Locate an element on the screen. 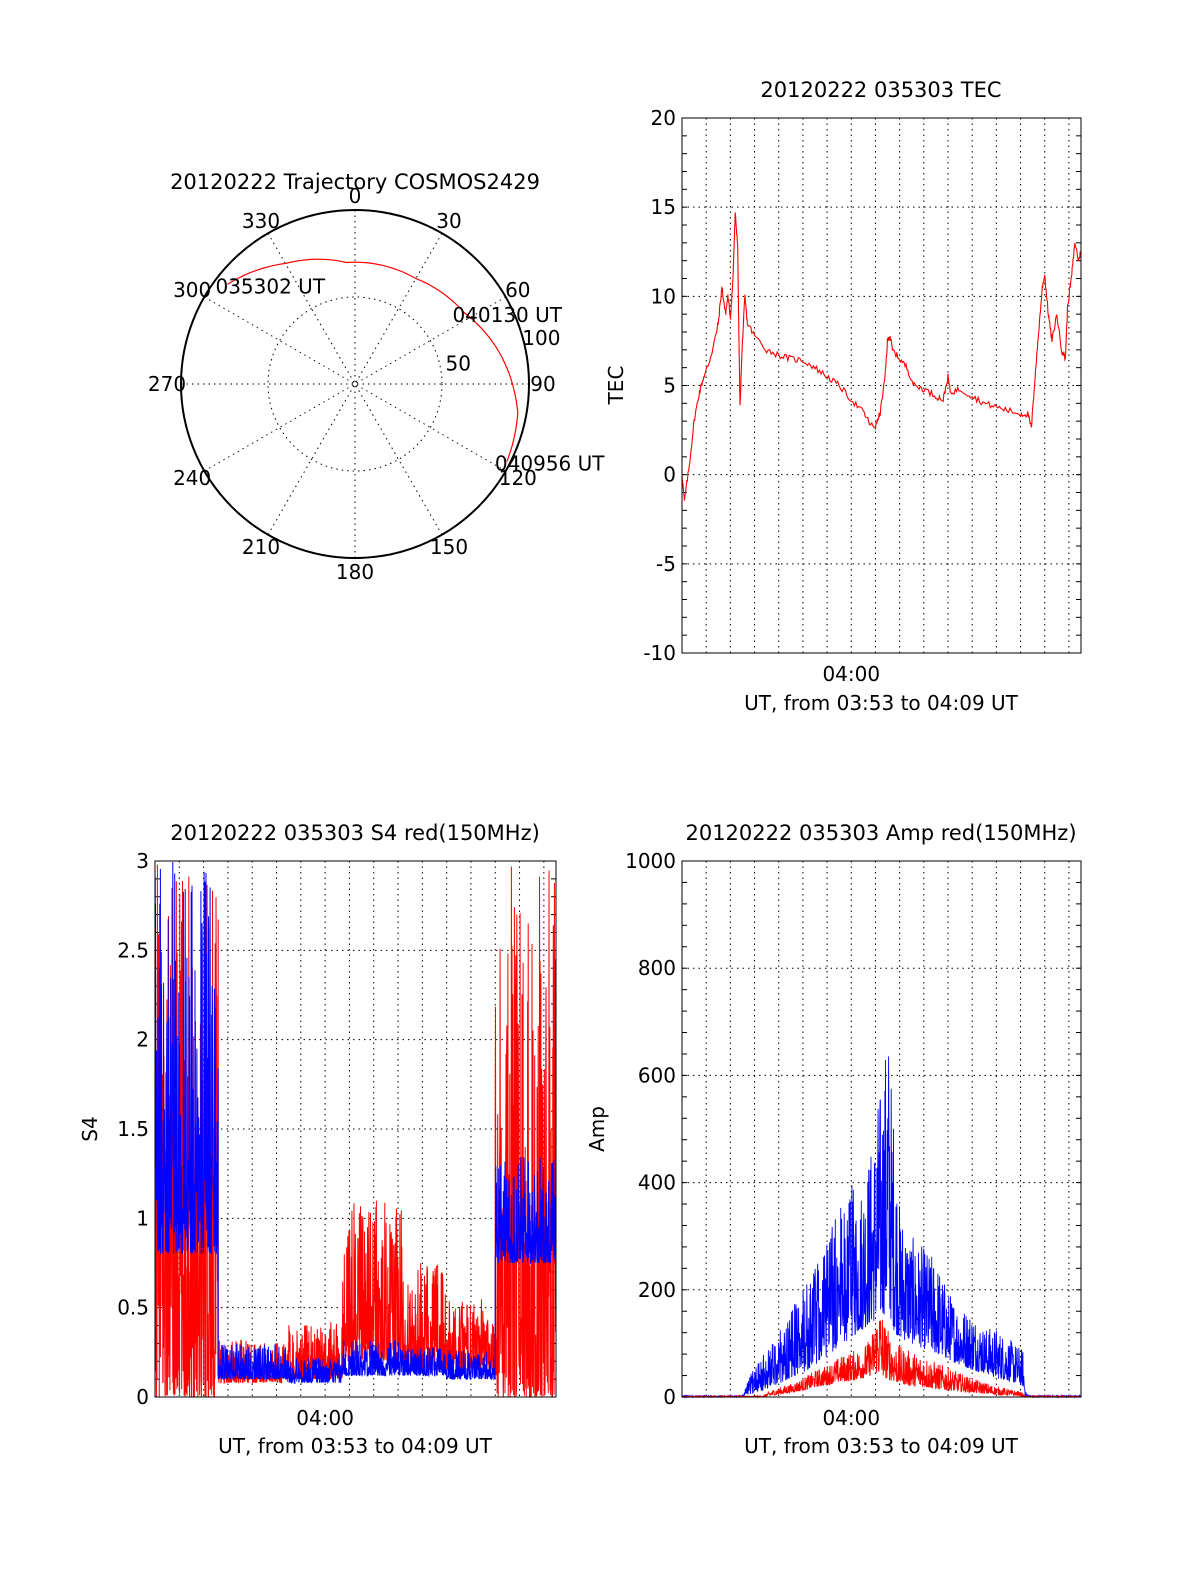 The image size is (1200, 1575). polar-radius-label-100: 100 is located at coordinates (541, 338).